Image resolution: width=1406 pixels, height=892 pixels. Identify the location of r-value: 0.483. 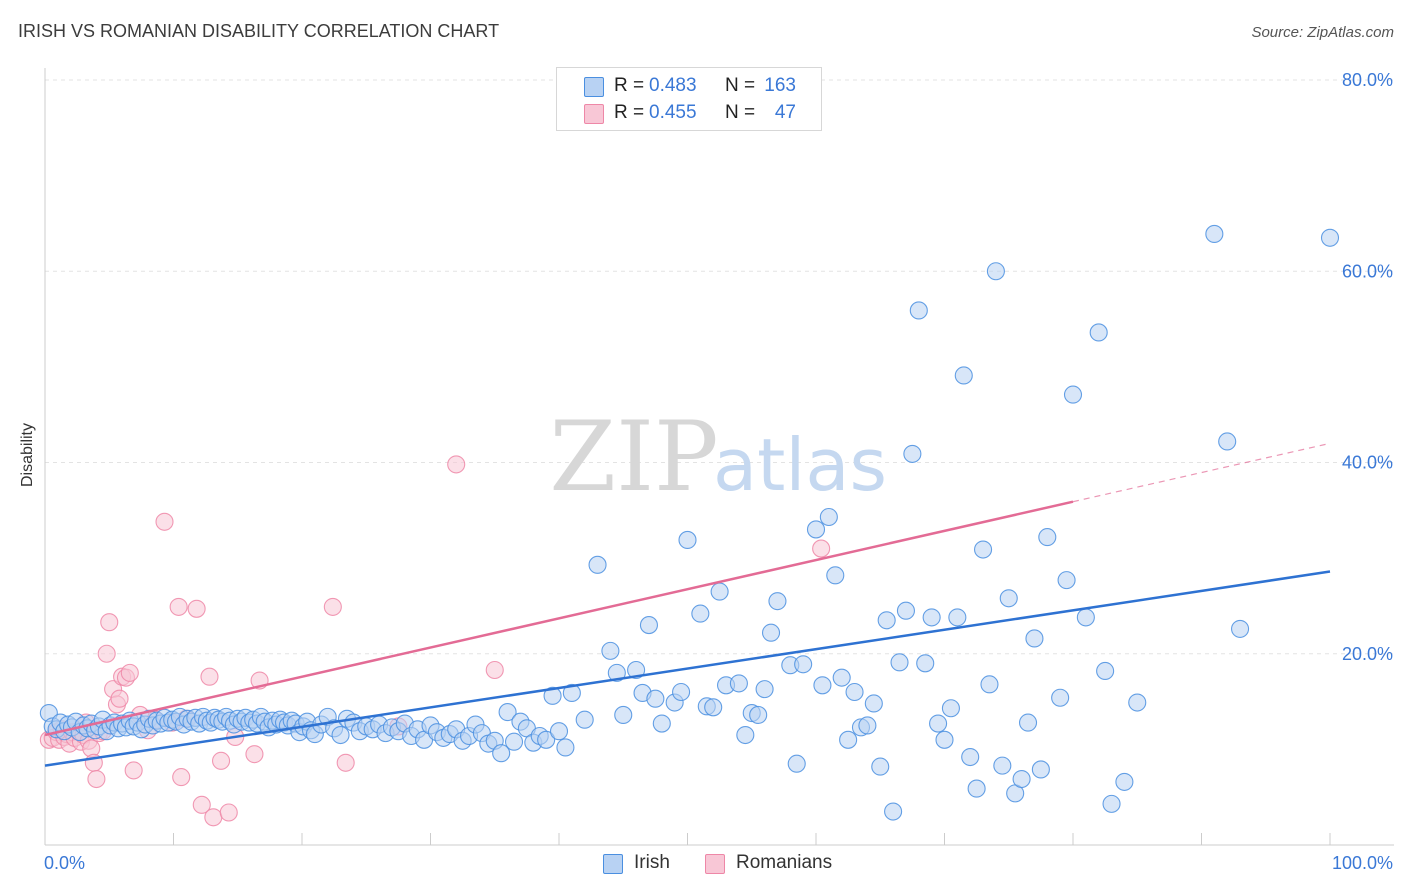
(673, 85).